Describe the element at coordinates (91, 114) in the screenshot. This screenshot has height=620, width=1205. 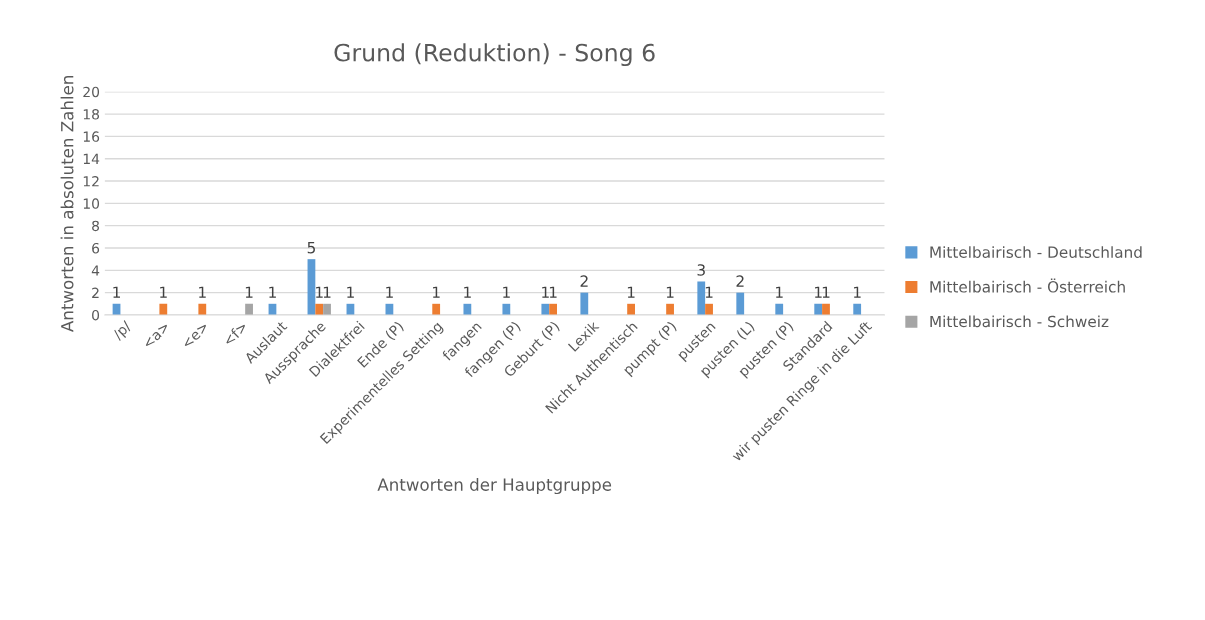
I see `y-tick-label: 18` at that location.